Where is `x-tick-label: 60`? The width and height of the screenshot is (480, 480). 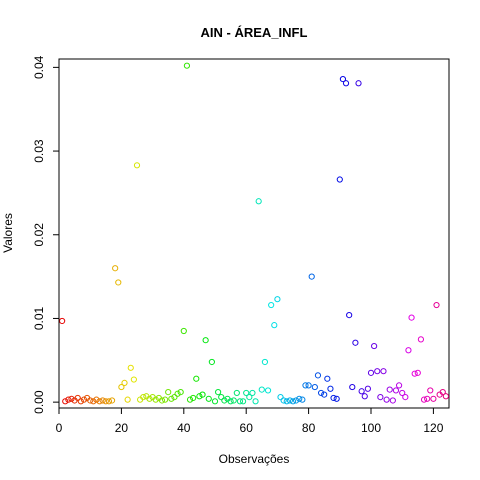 x-tick-label: 60 is located at coordinates (247, 428).